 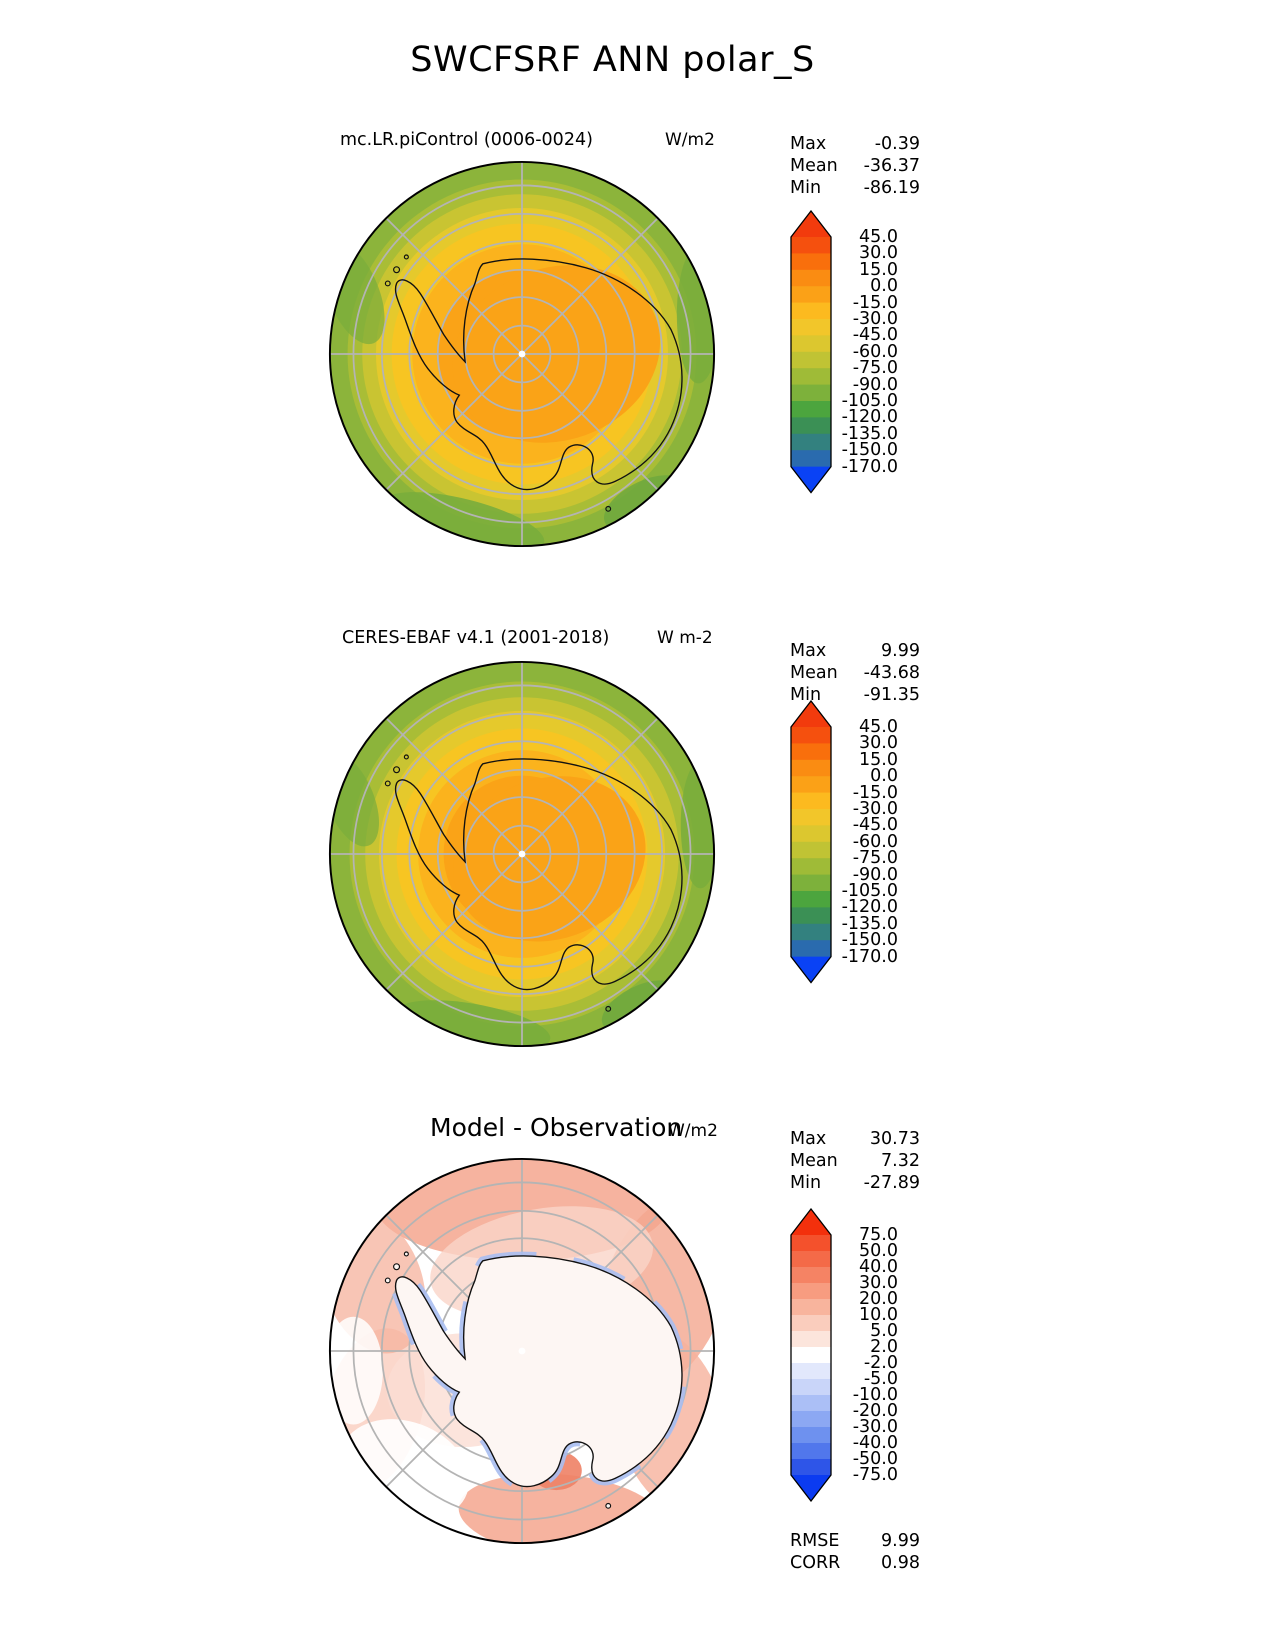 What do you see at coordinates (522, 1351) in the screenshot?
I see `panel-diff-map` at bounding box center [522, 1351].